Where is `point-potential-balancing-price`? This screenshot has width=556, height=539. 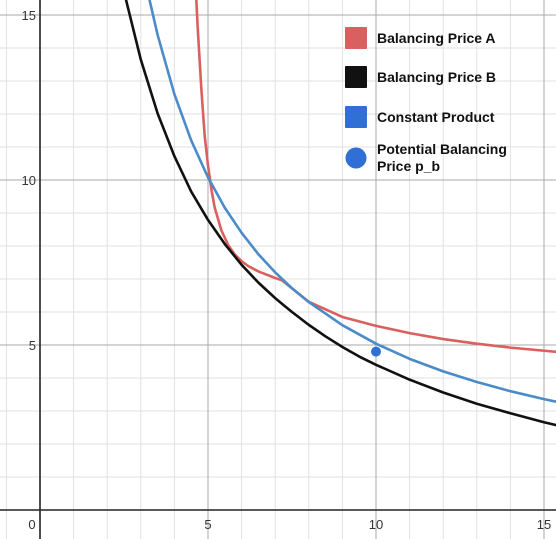 point-potential-balancing-price is located at coordinates (376, 351).